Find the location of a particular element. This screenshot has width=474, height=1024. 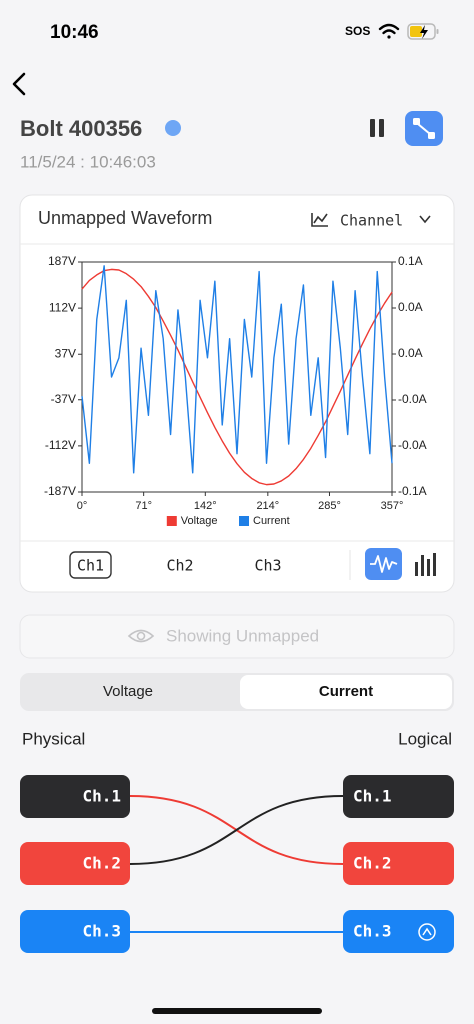

plot-frame is located at coordinates (237, 377).